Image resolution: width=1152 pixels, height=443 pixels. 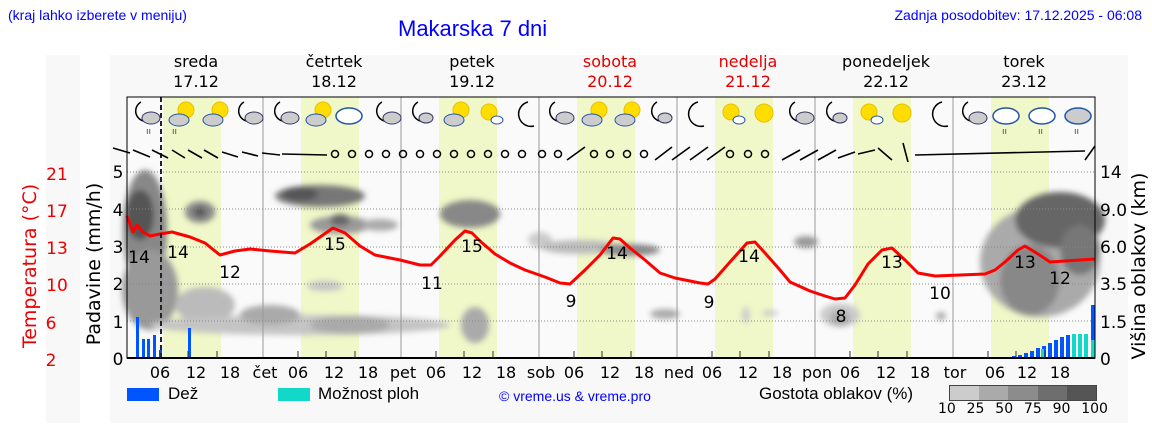 What do you see at coordinates (30, 266) in the screenshot?
I see `temp-axis-label: Temperatura (°C)` at bounding box center [30, 266].